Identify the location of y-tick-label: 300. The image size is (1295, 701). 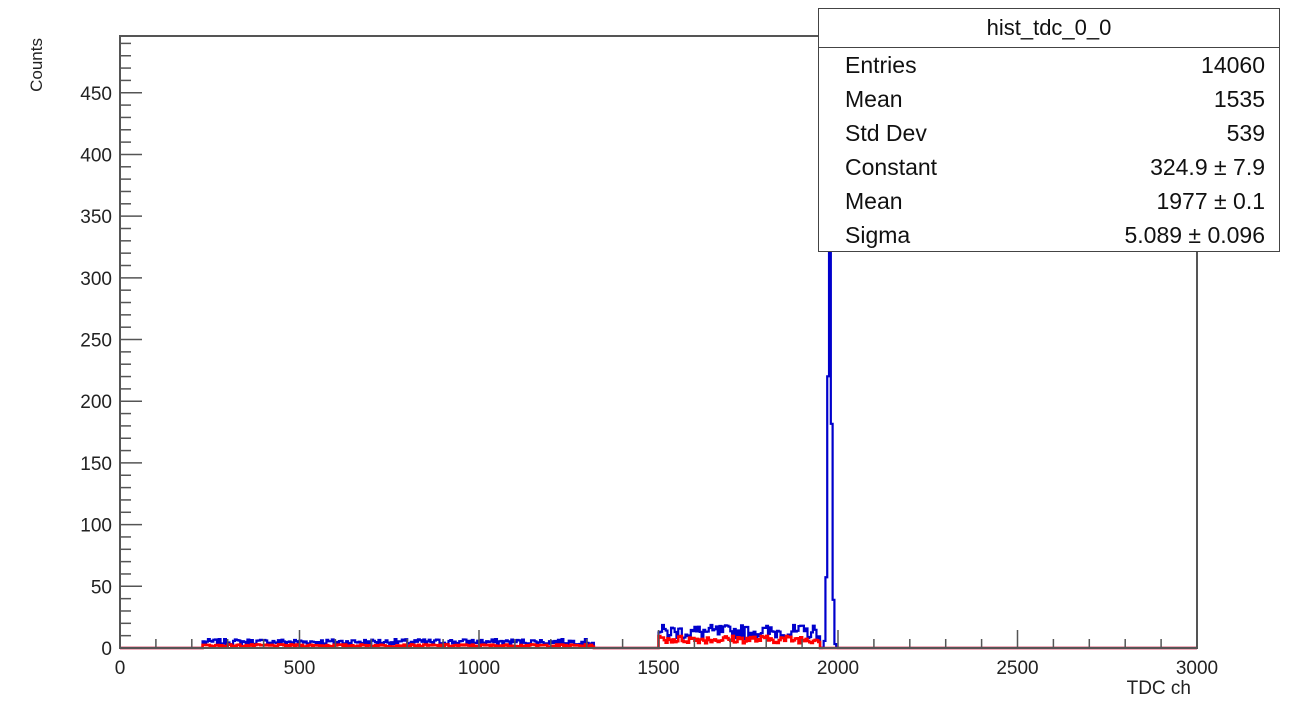
(96, 279).